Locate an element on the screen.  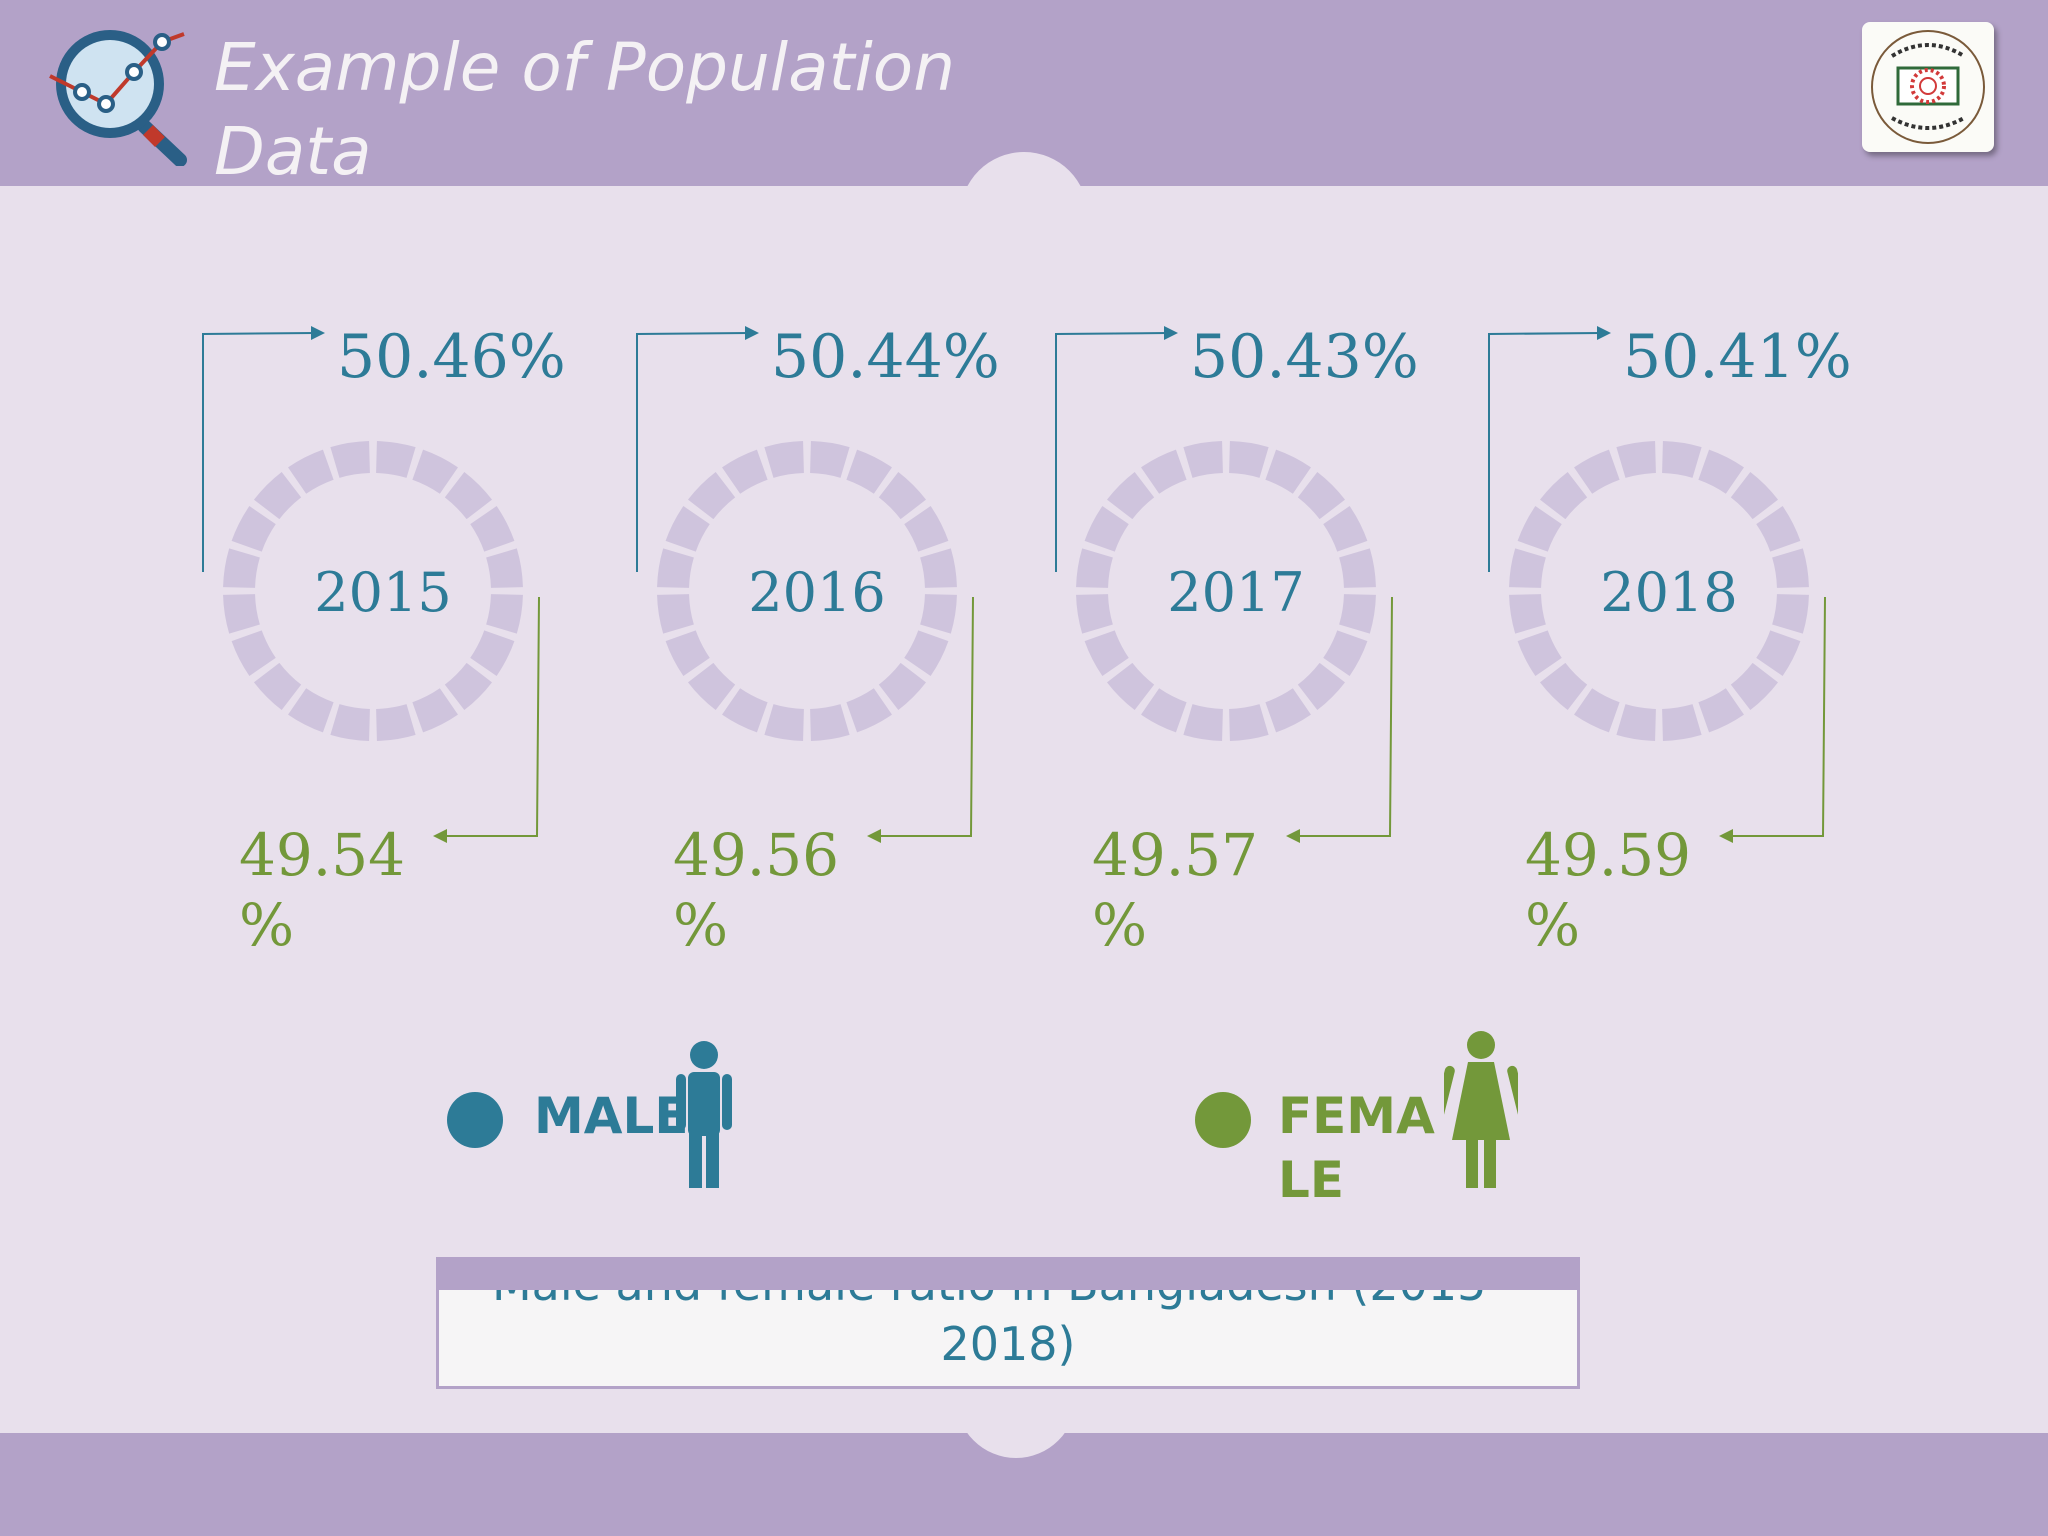
female-percent-label: 49.59% is located at coordinates (1608, 890).